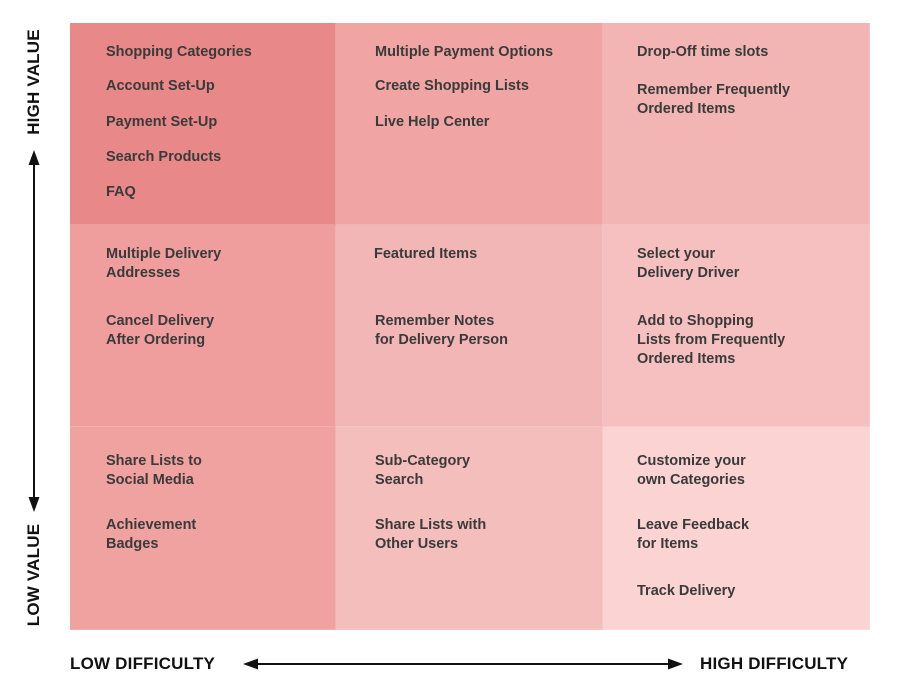 Image resolution: width=900 pixels, height=696 pixels. What do you see at coordinates (121, 192) in the screenshot?
I see `feature-item: FAQ` at bounding box center [121, 192].